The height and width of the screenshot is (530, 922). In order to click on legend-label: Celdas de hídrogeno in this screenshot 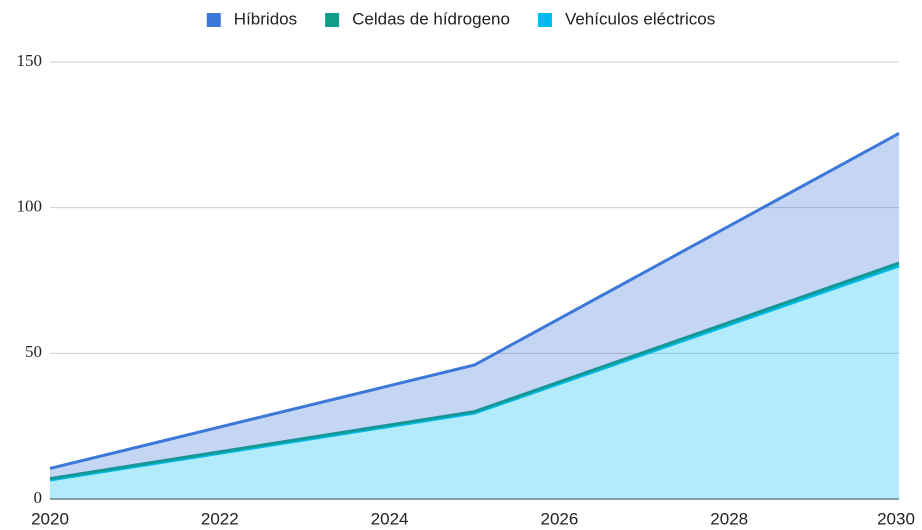, I will do `click(431, 18)`.